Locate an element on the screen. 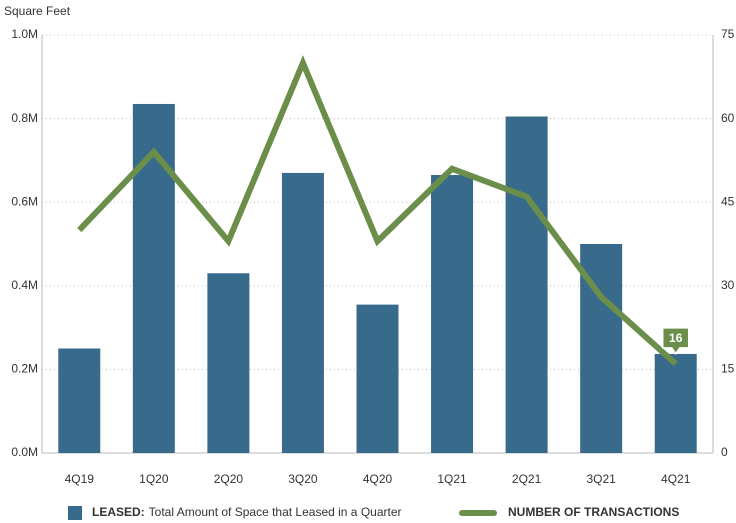  x-tick-label: 3Q20 is located at coordinates (303, 479).